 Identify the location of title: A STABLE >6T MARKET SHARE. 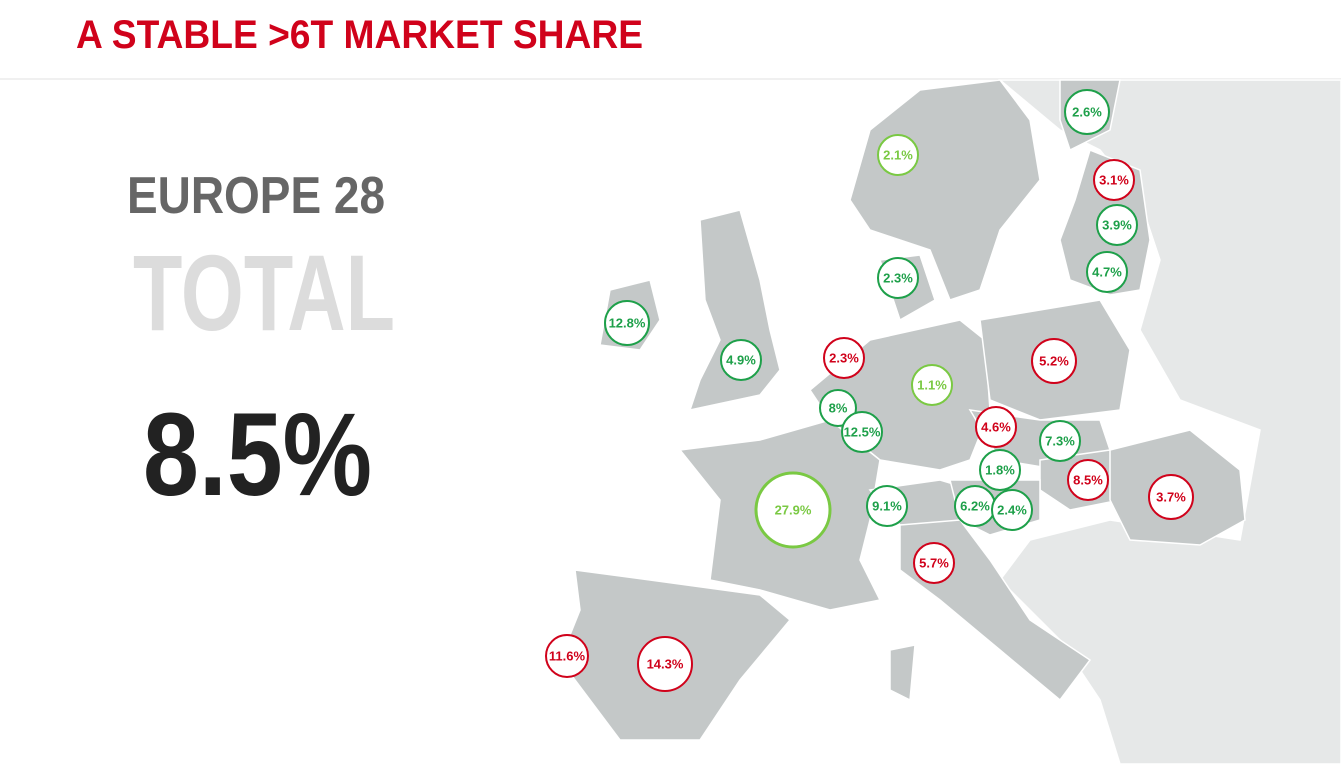
(359, 35).